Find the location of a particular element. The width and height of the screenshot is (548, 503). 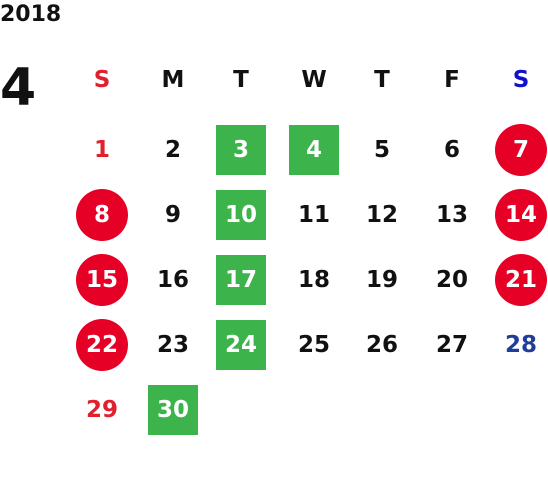

day: 5 is located at coordinates (381, 150).